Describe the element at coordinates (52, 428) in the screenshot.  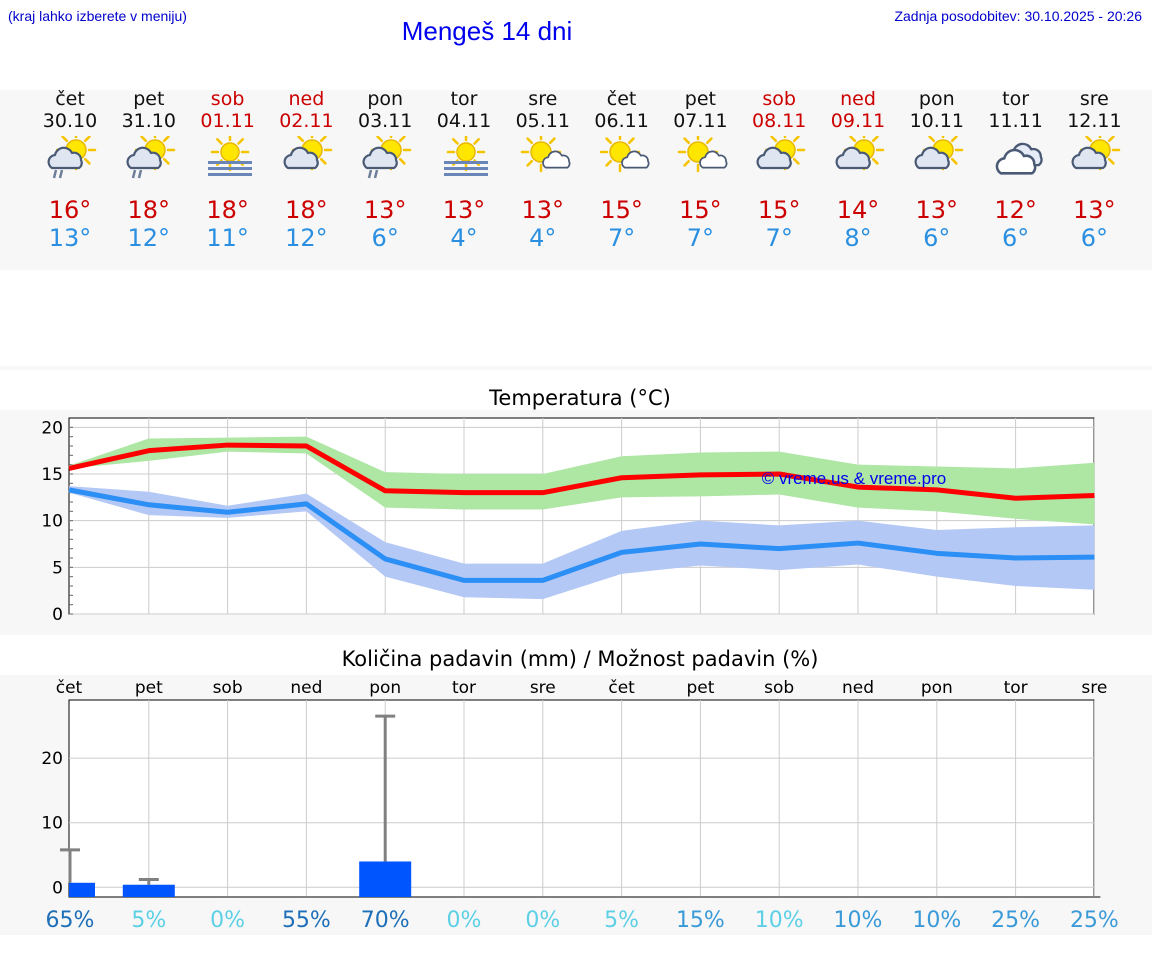
I see `temp-y-tick-label: 20` at that location.